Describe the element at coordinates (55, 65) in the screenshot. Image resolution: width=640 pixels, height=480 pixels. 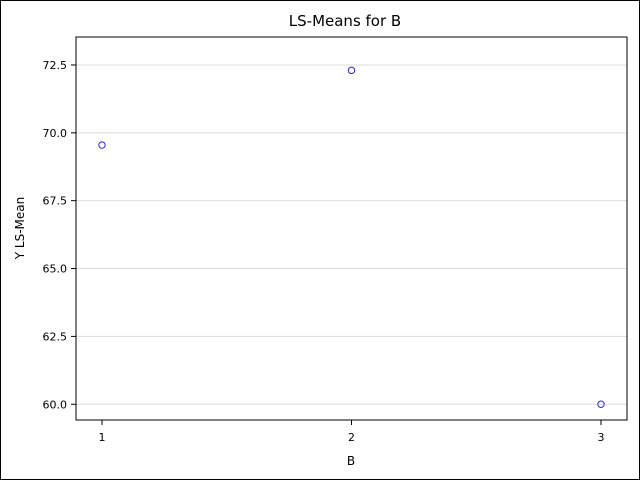
I see `y-tick-label: 72.5` at that location.